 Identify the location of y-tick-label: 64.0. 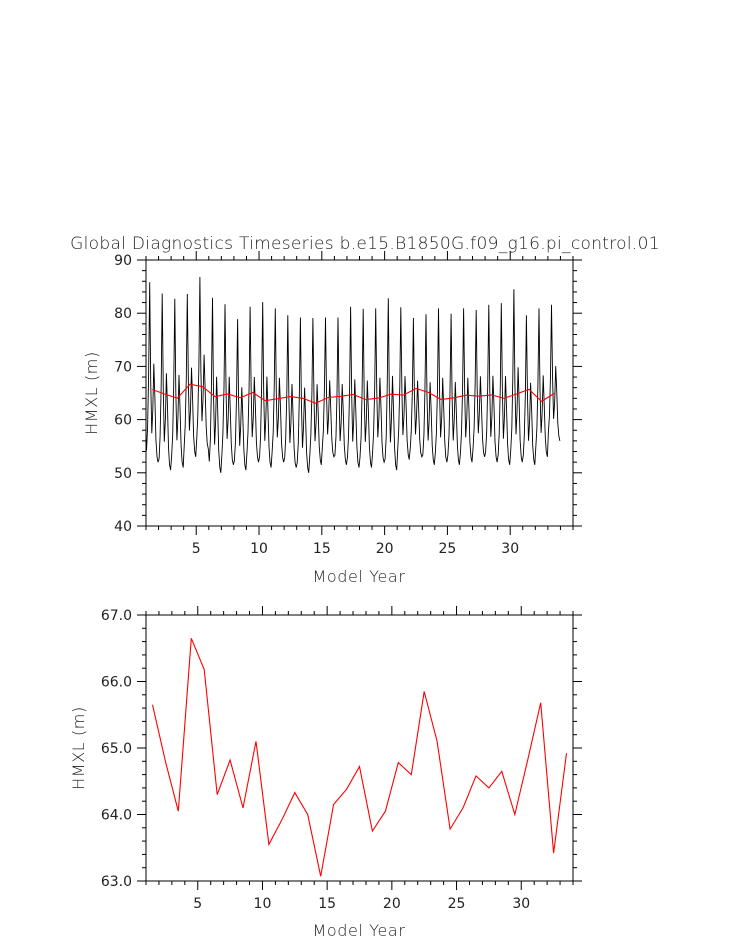
(116, 816).